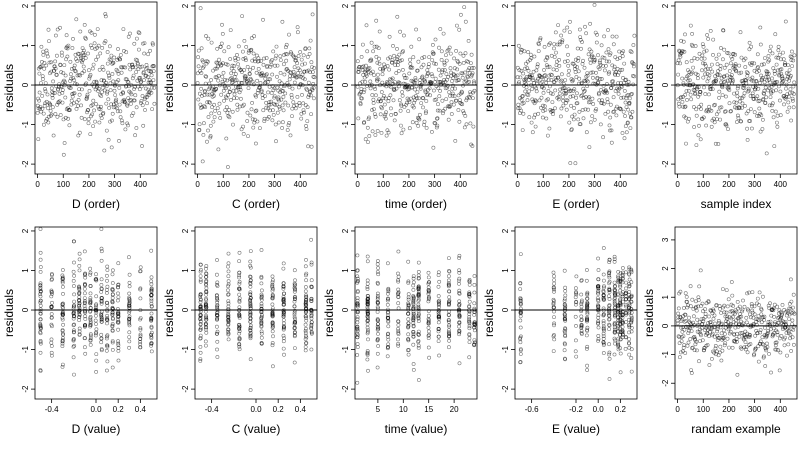 The width and height of the screenshot is (800, 450). Describe the element at coordinates (249, 184) in the screenshot. I see `x-tick-label: 200` at that location.